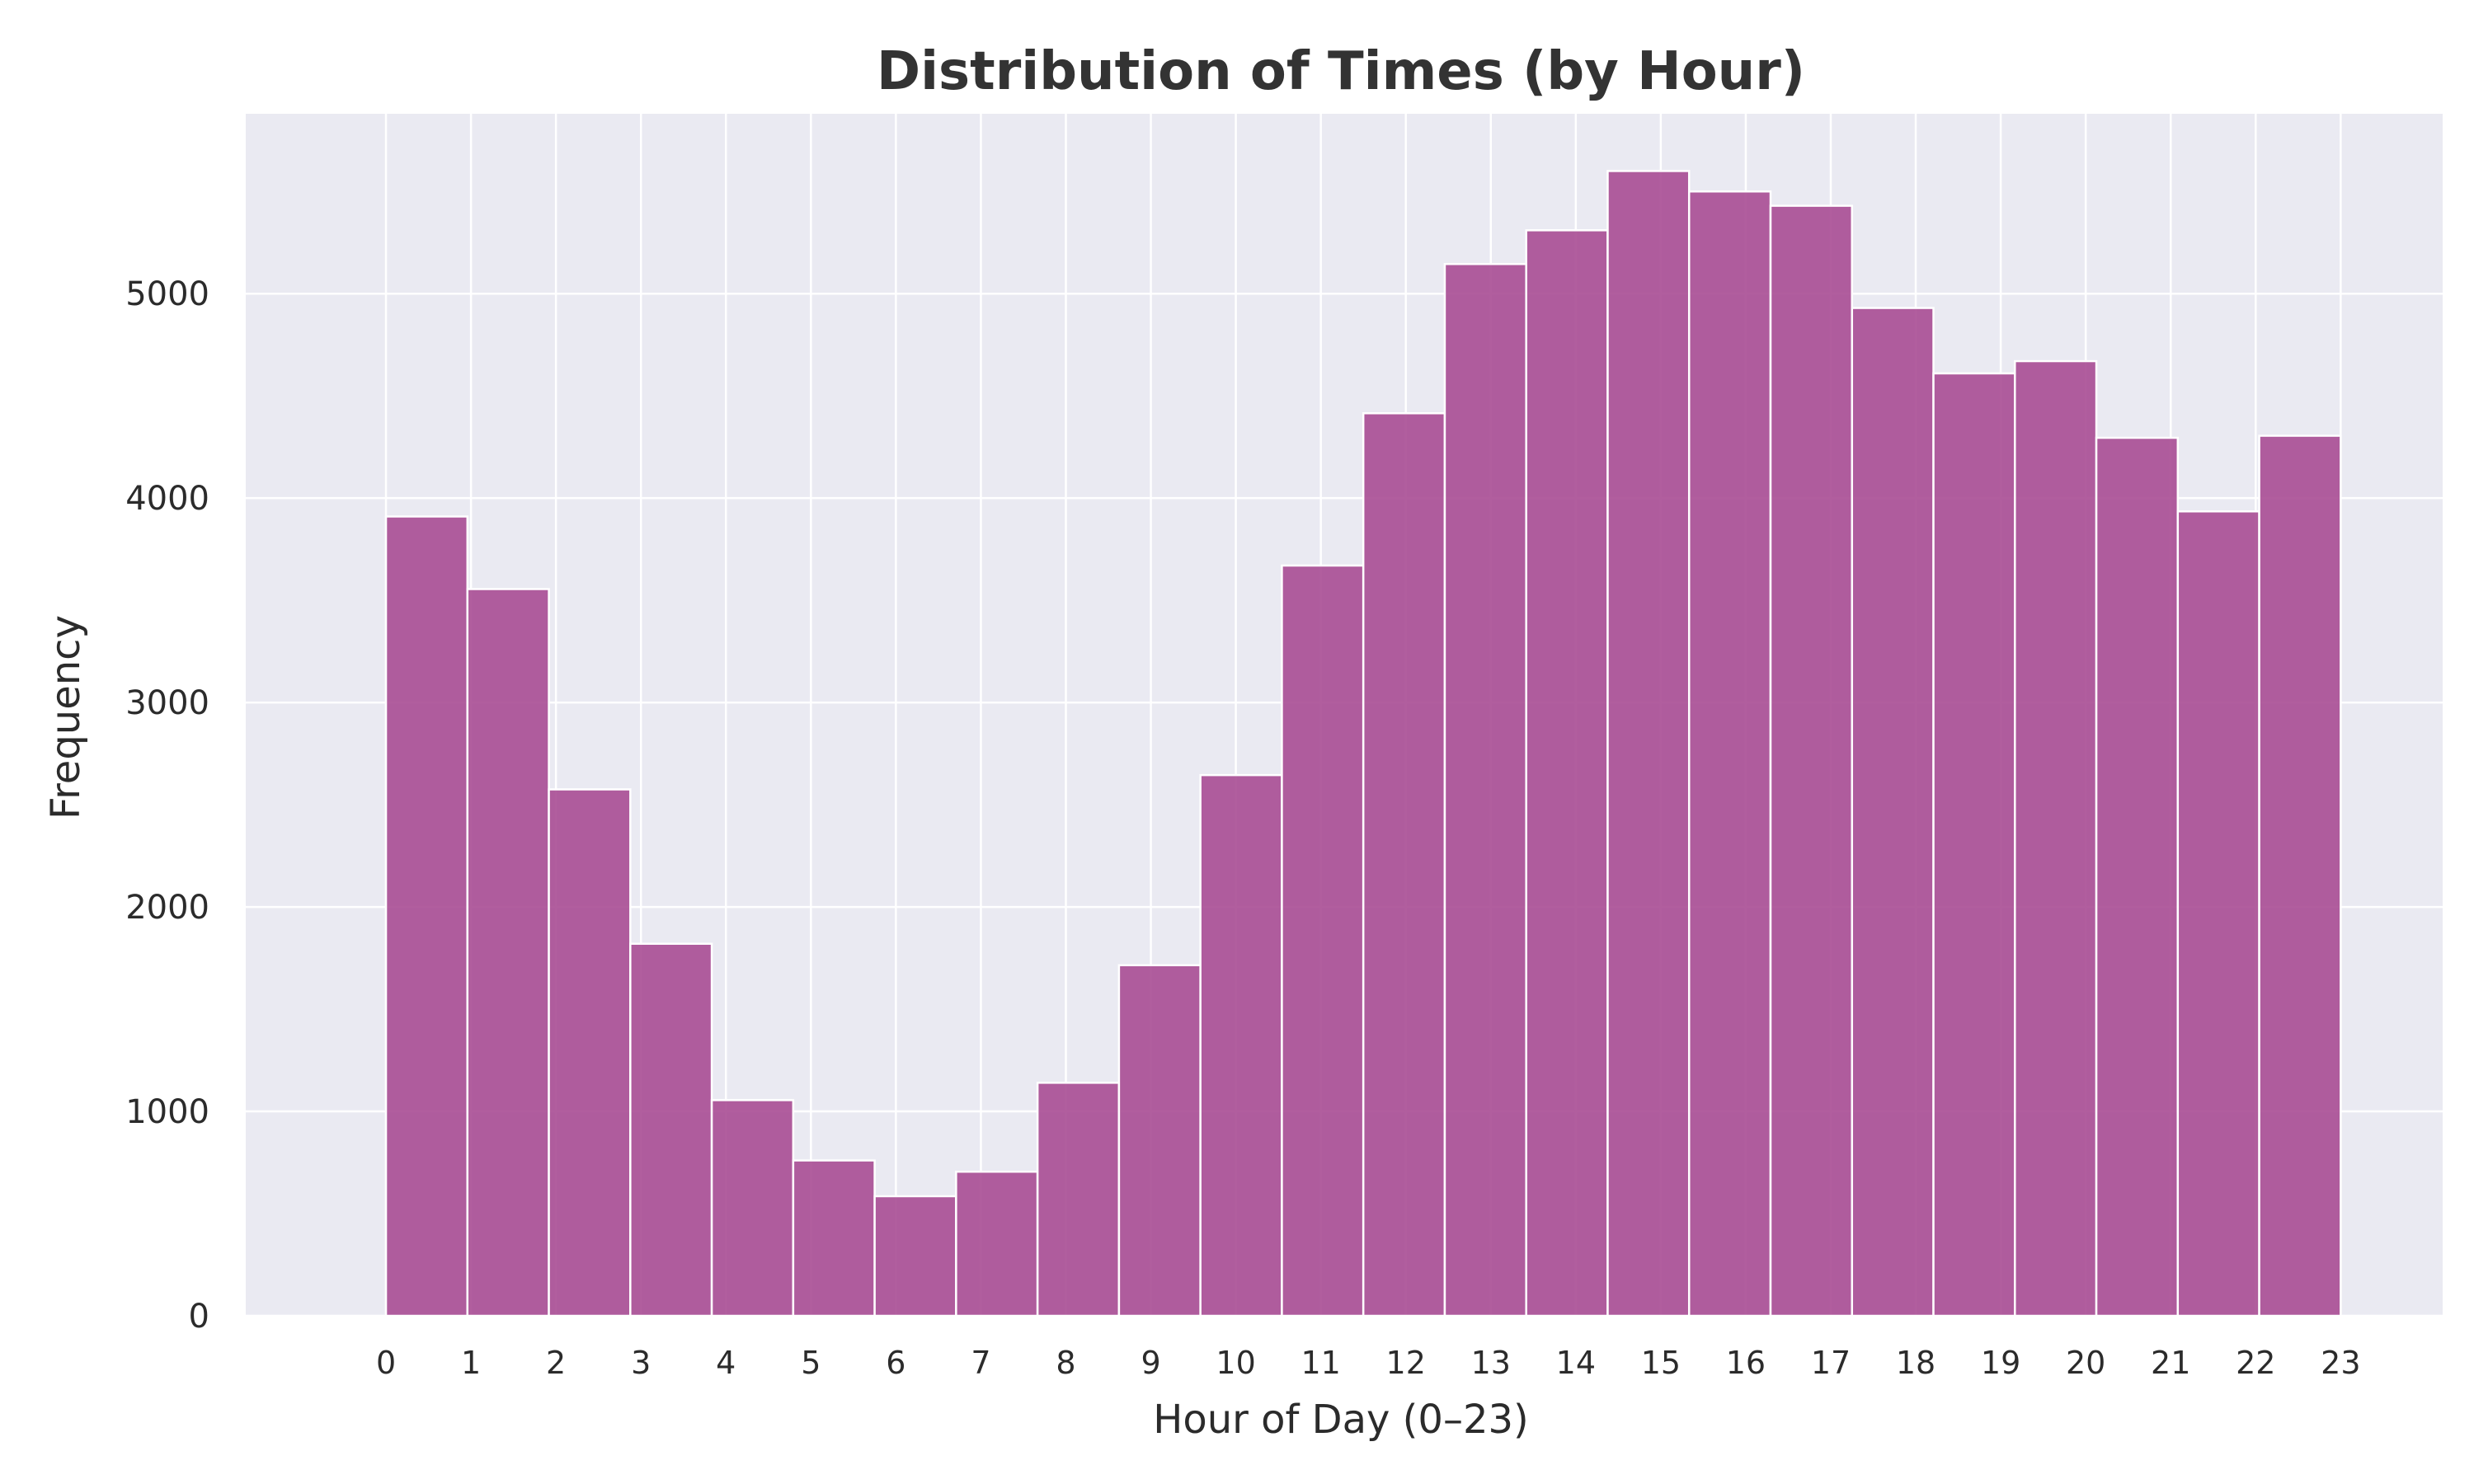  Describe the element at coordinates (2170, 1363) in the screenshot. I see `x-tick-label: 21` at that location.